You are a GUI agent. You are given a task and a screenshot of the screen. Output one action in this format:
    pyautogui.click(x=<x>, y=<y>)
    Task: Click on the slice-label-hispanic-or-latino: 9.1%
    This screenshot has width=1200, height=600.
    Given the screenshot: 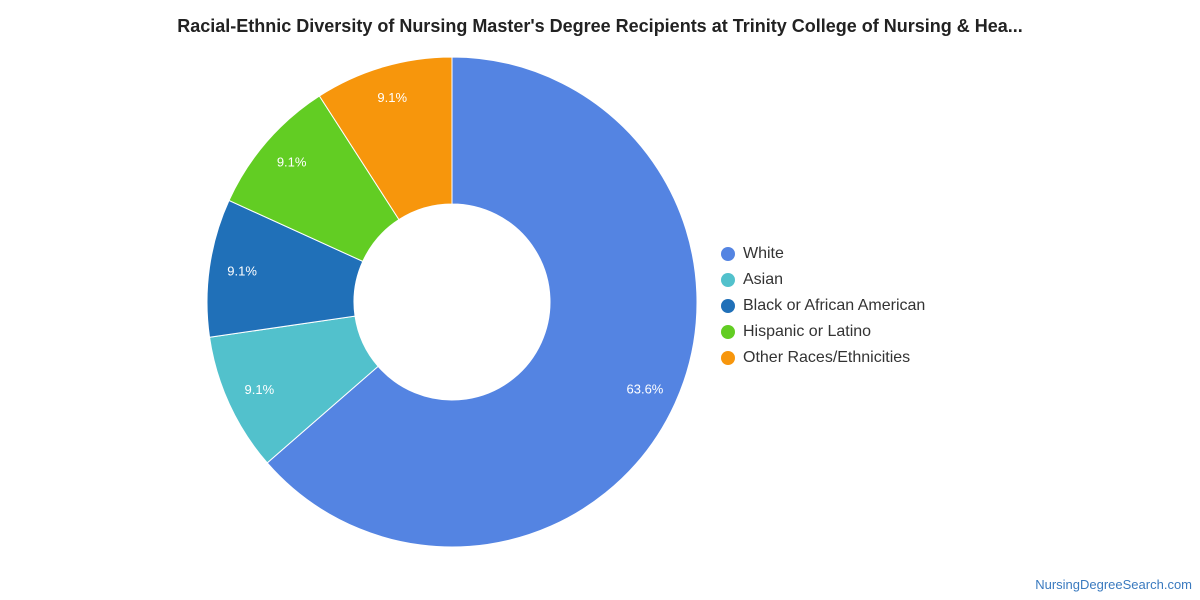 What is the action you would take?
    pyautogui.click(x=292, y=162)
    